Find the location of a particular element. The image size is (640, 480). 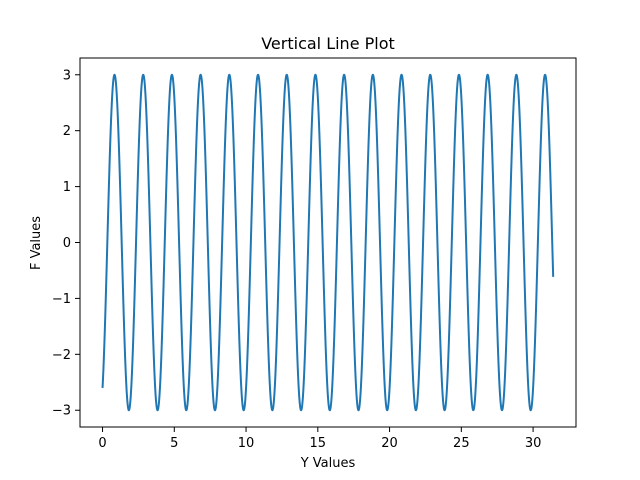

x-tick-label: 30 is located at coordinates (533, 443).